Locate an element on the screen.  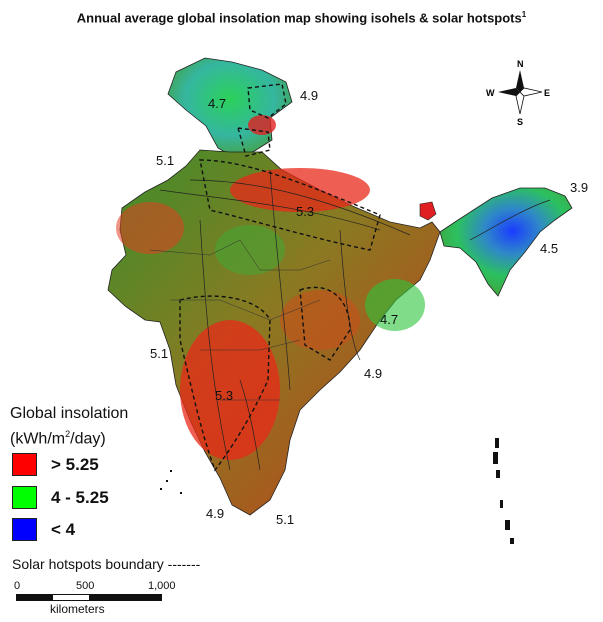
legend-label-low: < 4 is located at coordinates (63, 529).